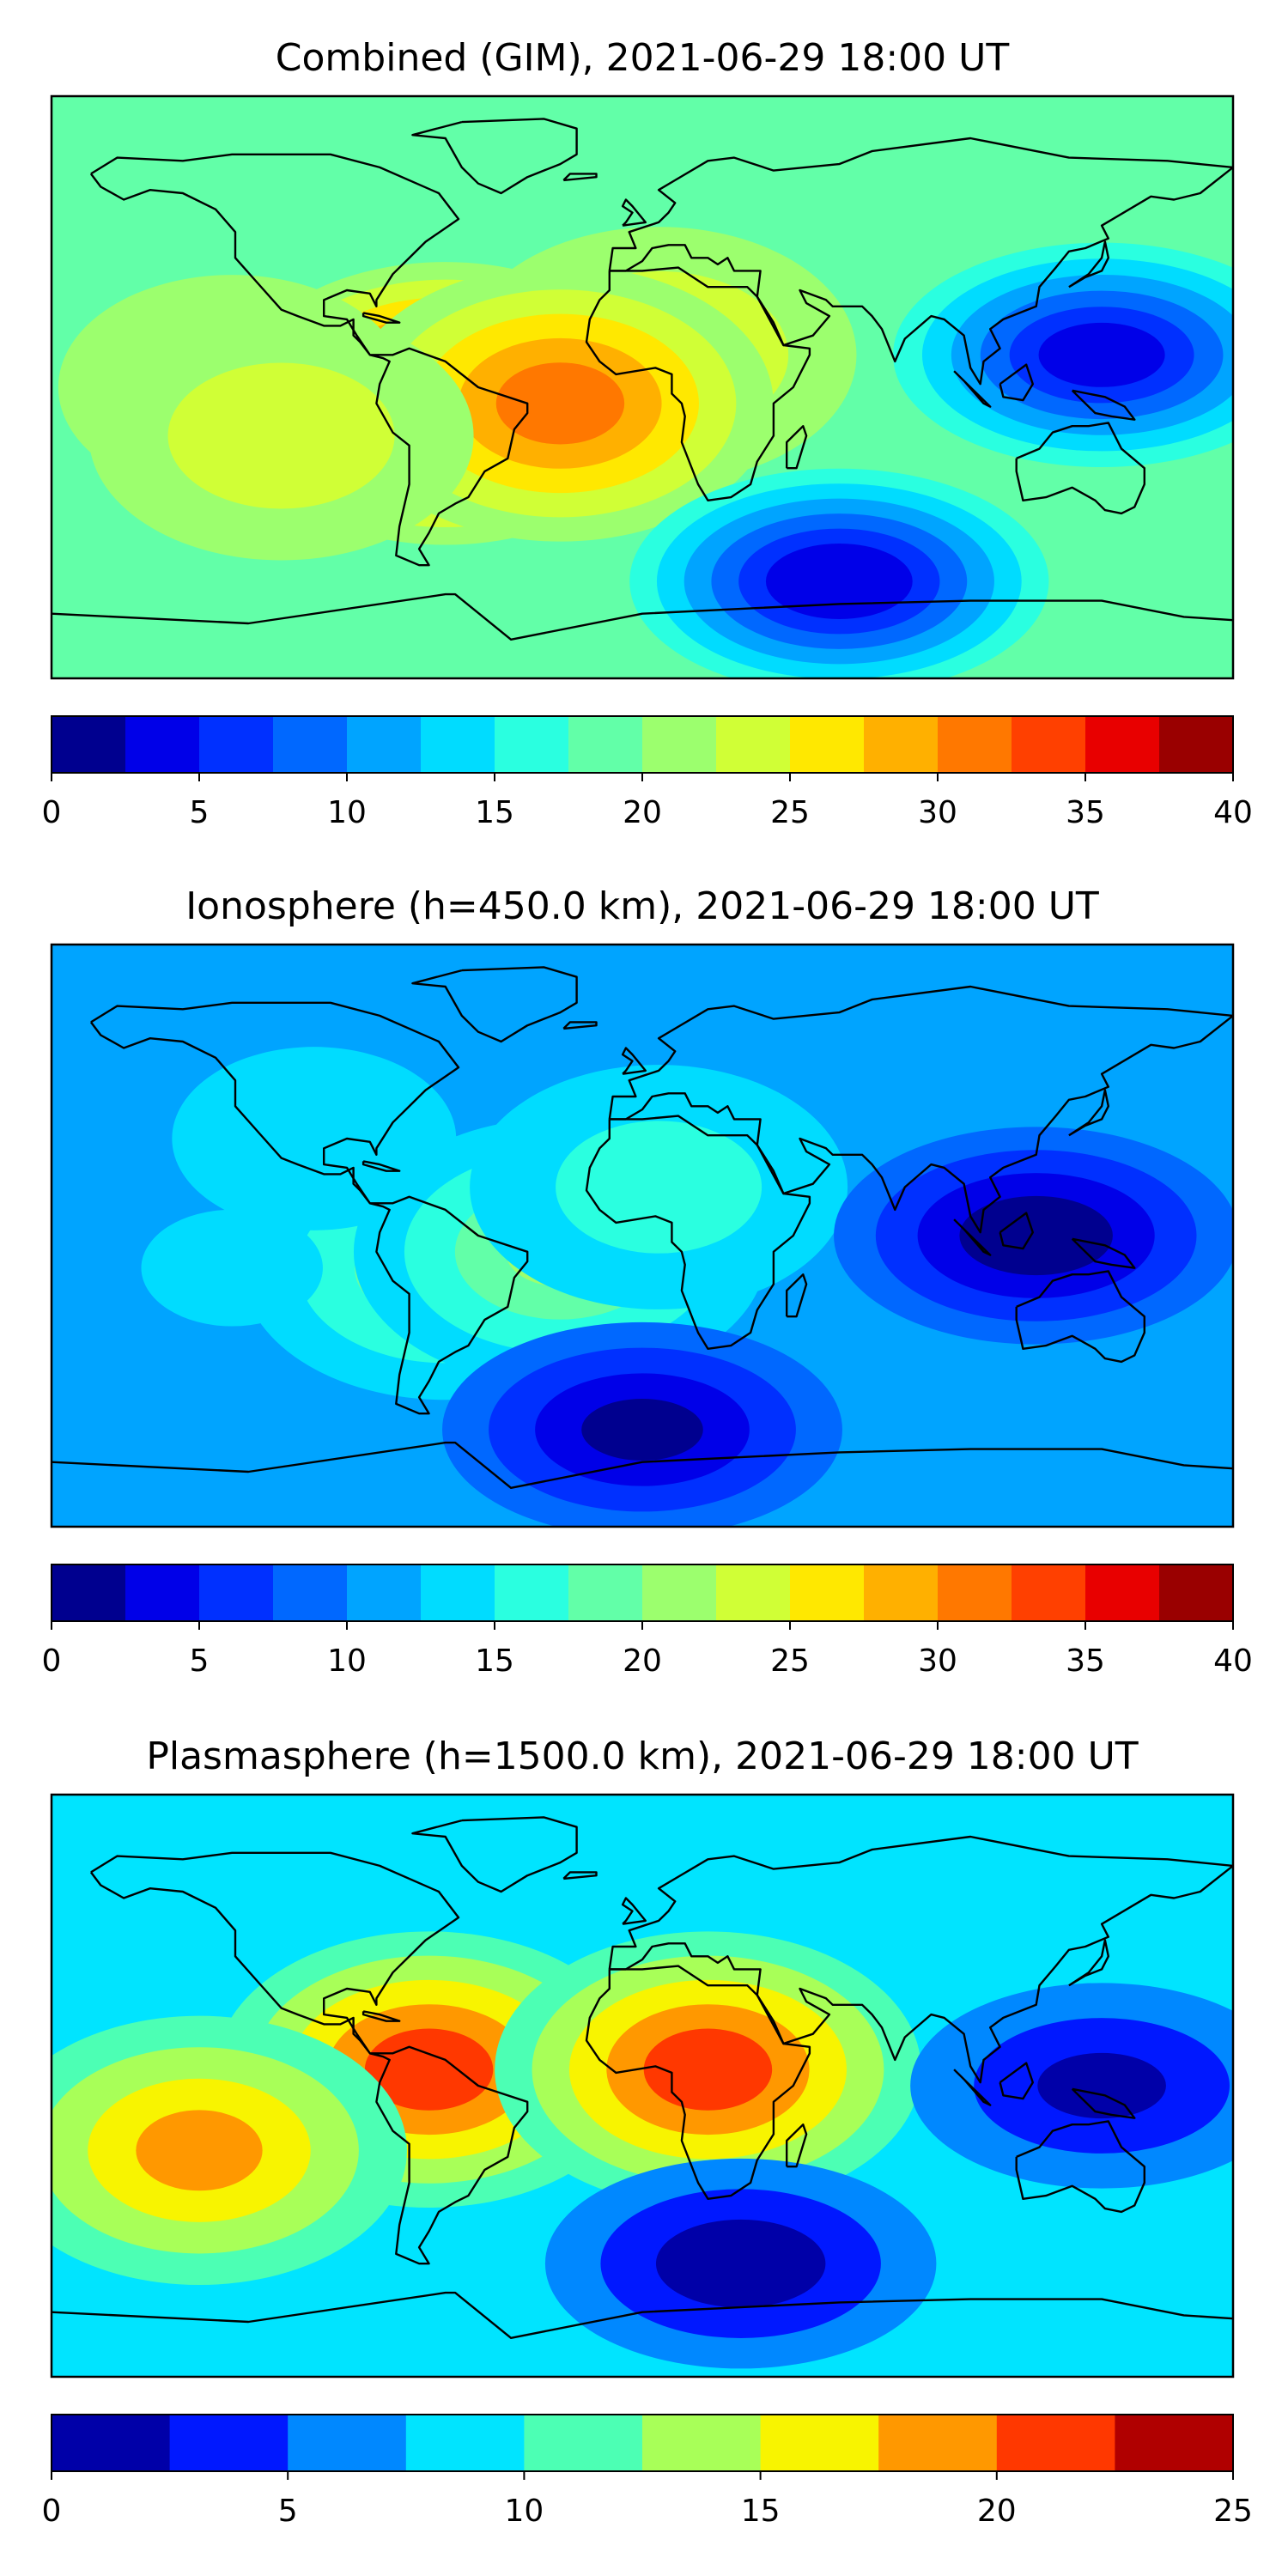 The image size is (1288, 2576). Describe the element at coordinates (642, 1661) in the screenshot. I see `colorbar-tick-label: 20` at that location.